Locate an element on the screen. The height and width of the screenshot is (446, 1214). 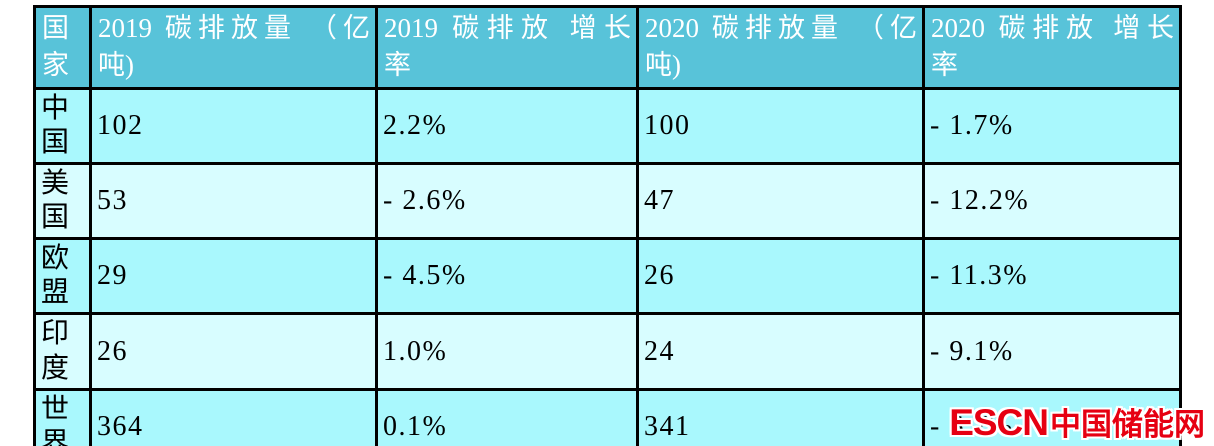
header-line: 2020 碳排放量 （亿 is located at coordinates (781, 28).